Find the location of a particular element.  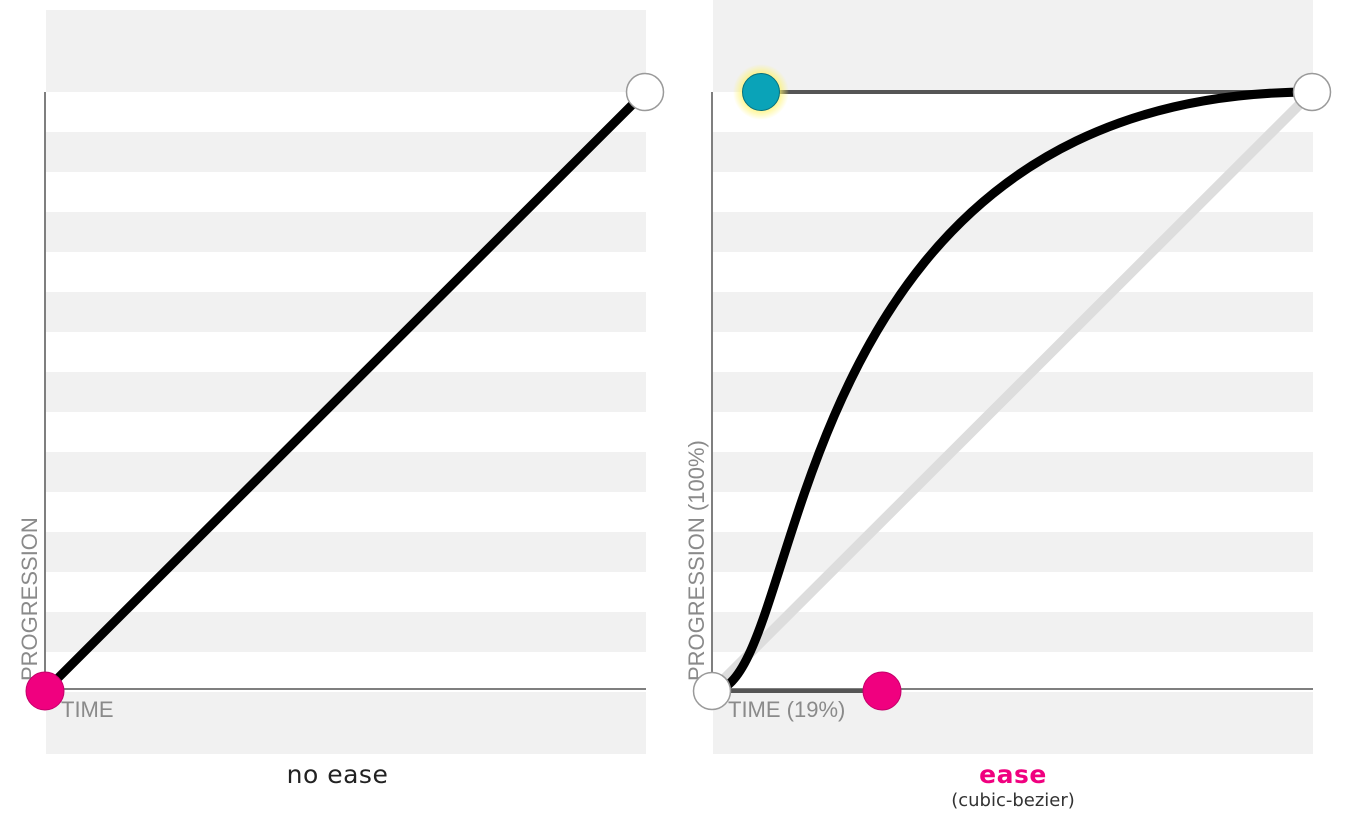

control-point-1-handle is located at coordinates (882, 691).